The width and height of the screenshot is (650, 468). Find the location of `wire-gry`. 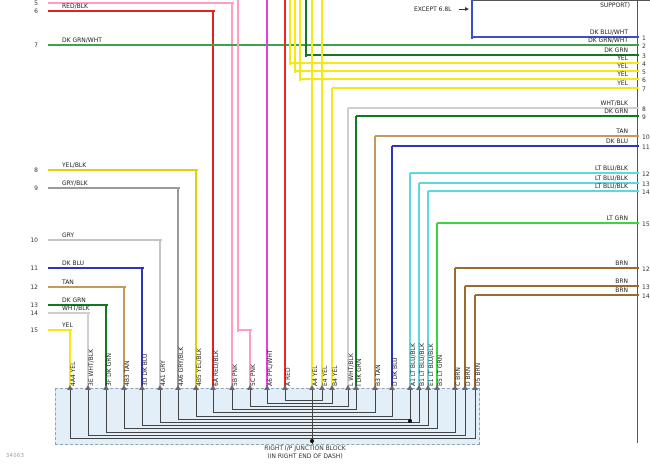

wire-gry is located at coordinates (105, 240).